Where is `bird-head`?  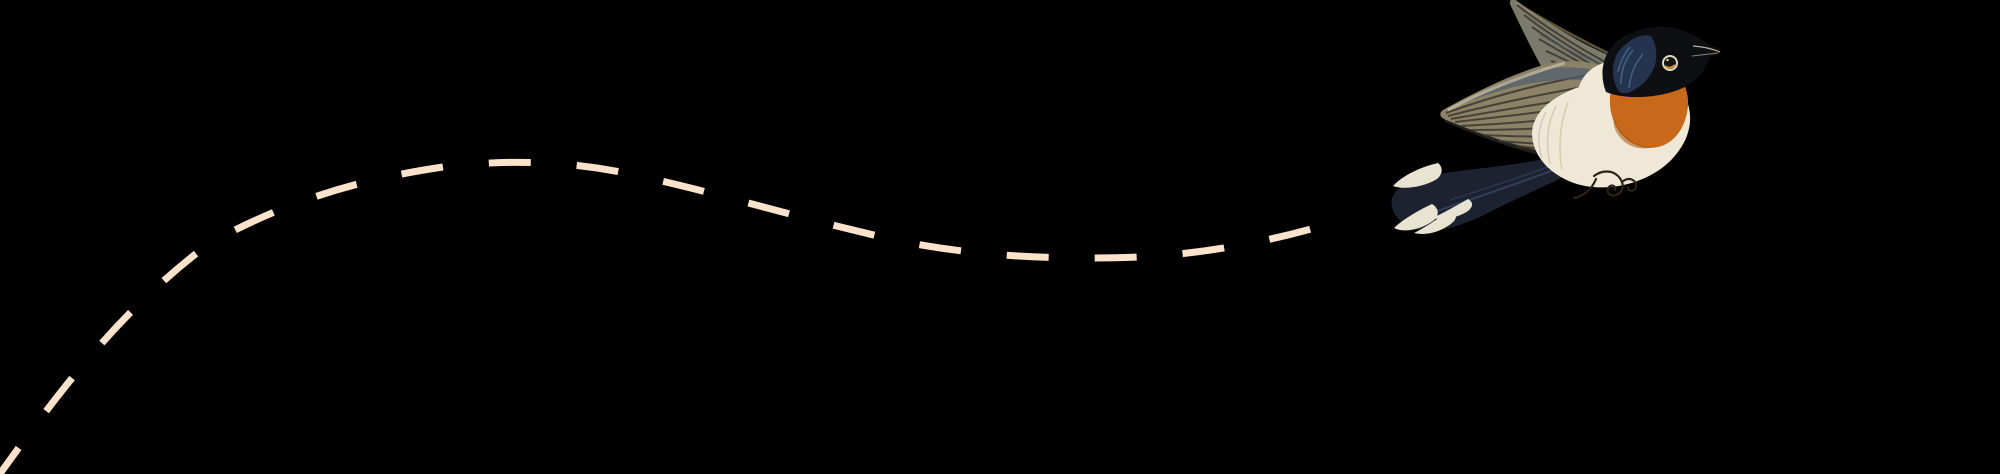 bird-head is located at coordinates (1662, 62).